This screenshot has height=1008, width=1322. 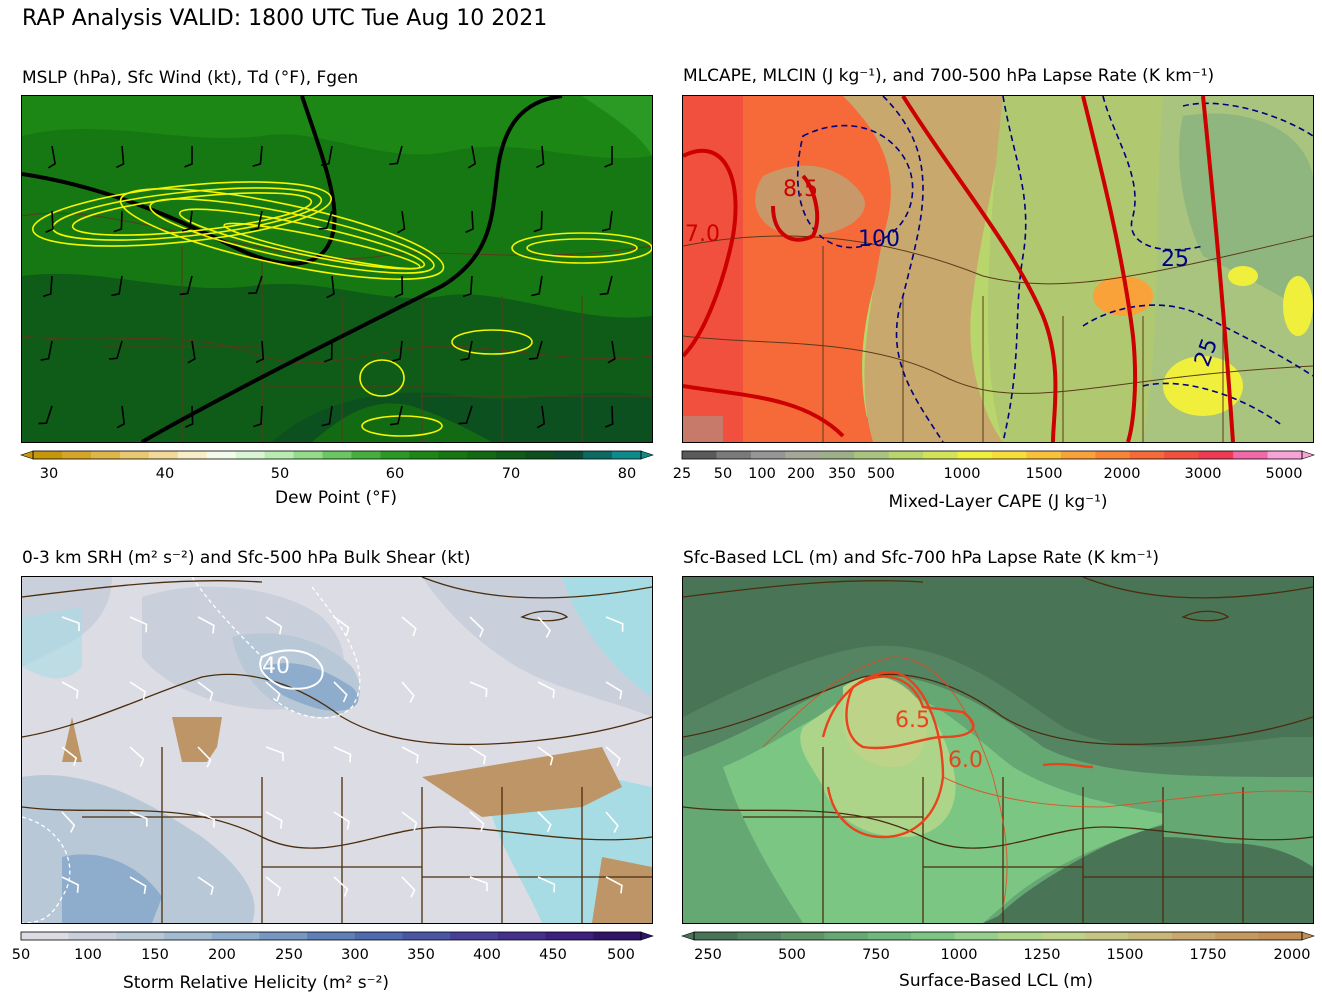 I want to click on colorbar-label-lcl: Surface-Based LCL (m), so click(x=996, y=981).